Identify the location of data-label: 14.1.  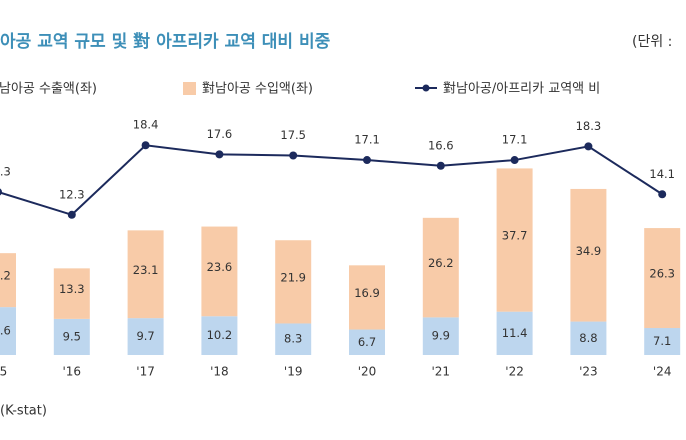
(662, 174).